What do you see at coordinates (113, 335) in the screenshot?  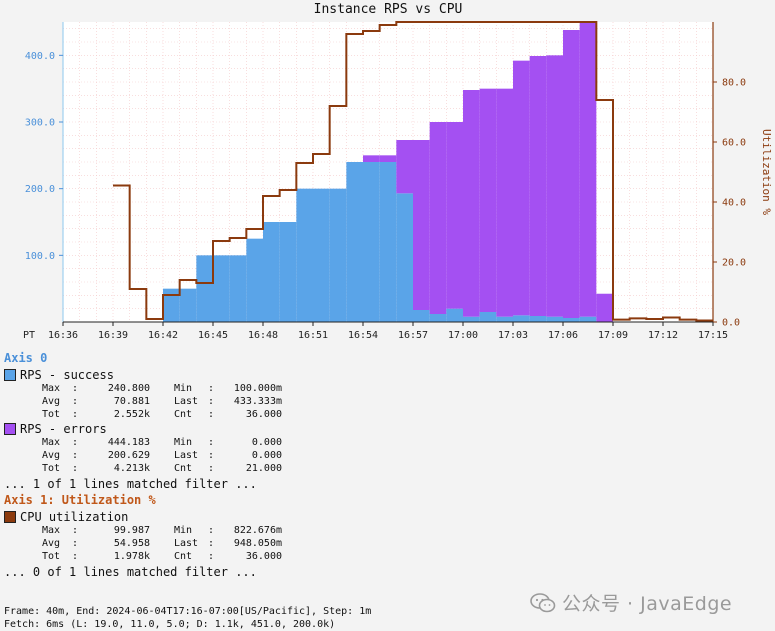 I see `x-tick-label: 16:39` at bounding box center [113, 335].